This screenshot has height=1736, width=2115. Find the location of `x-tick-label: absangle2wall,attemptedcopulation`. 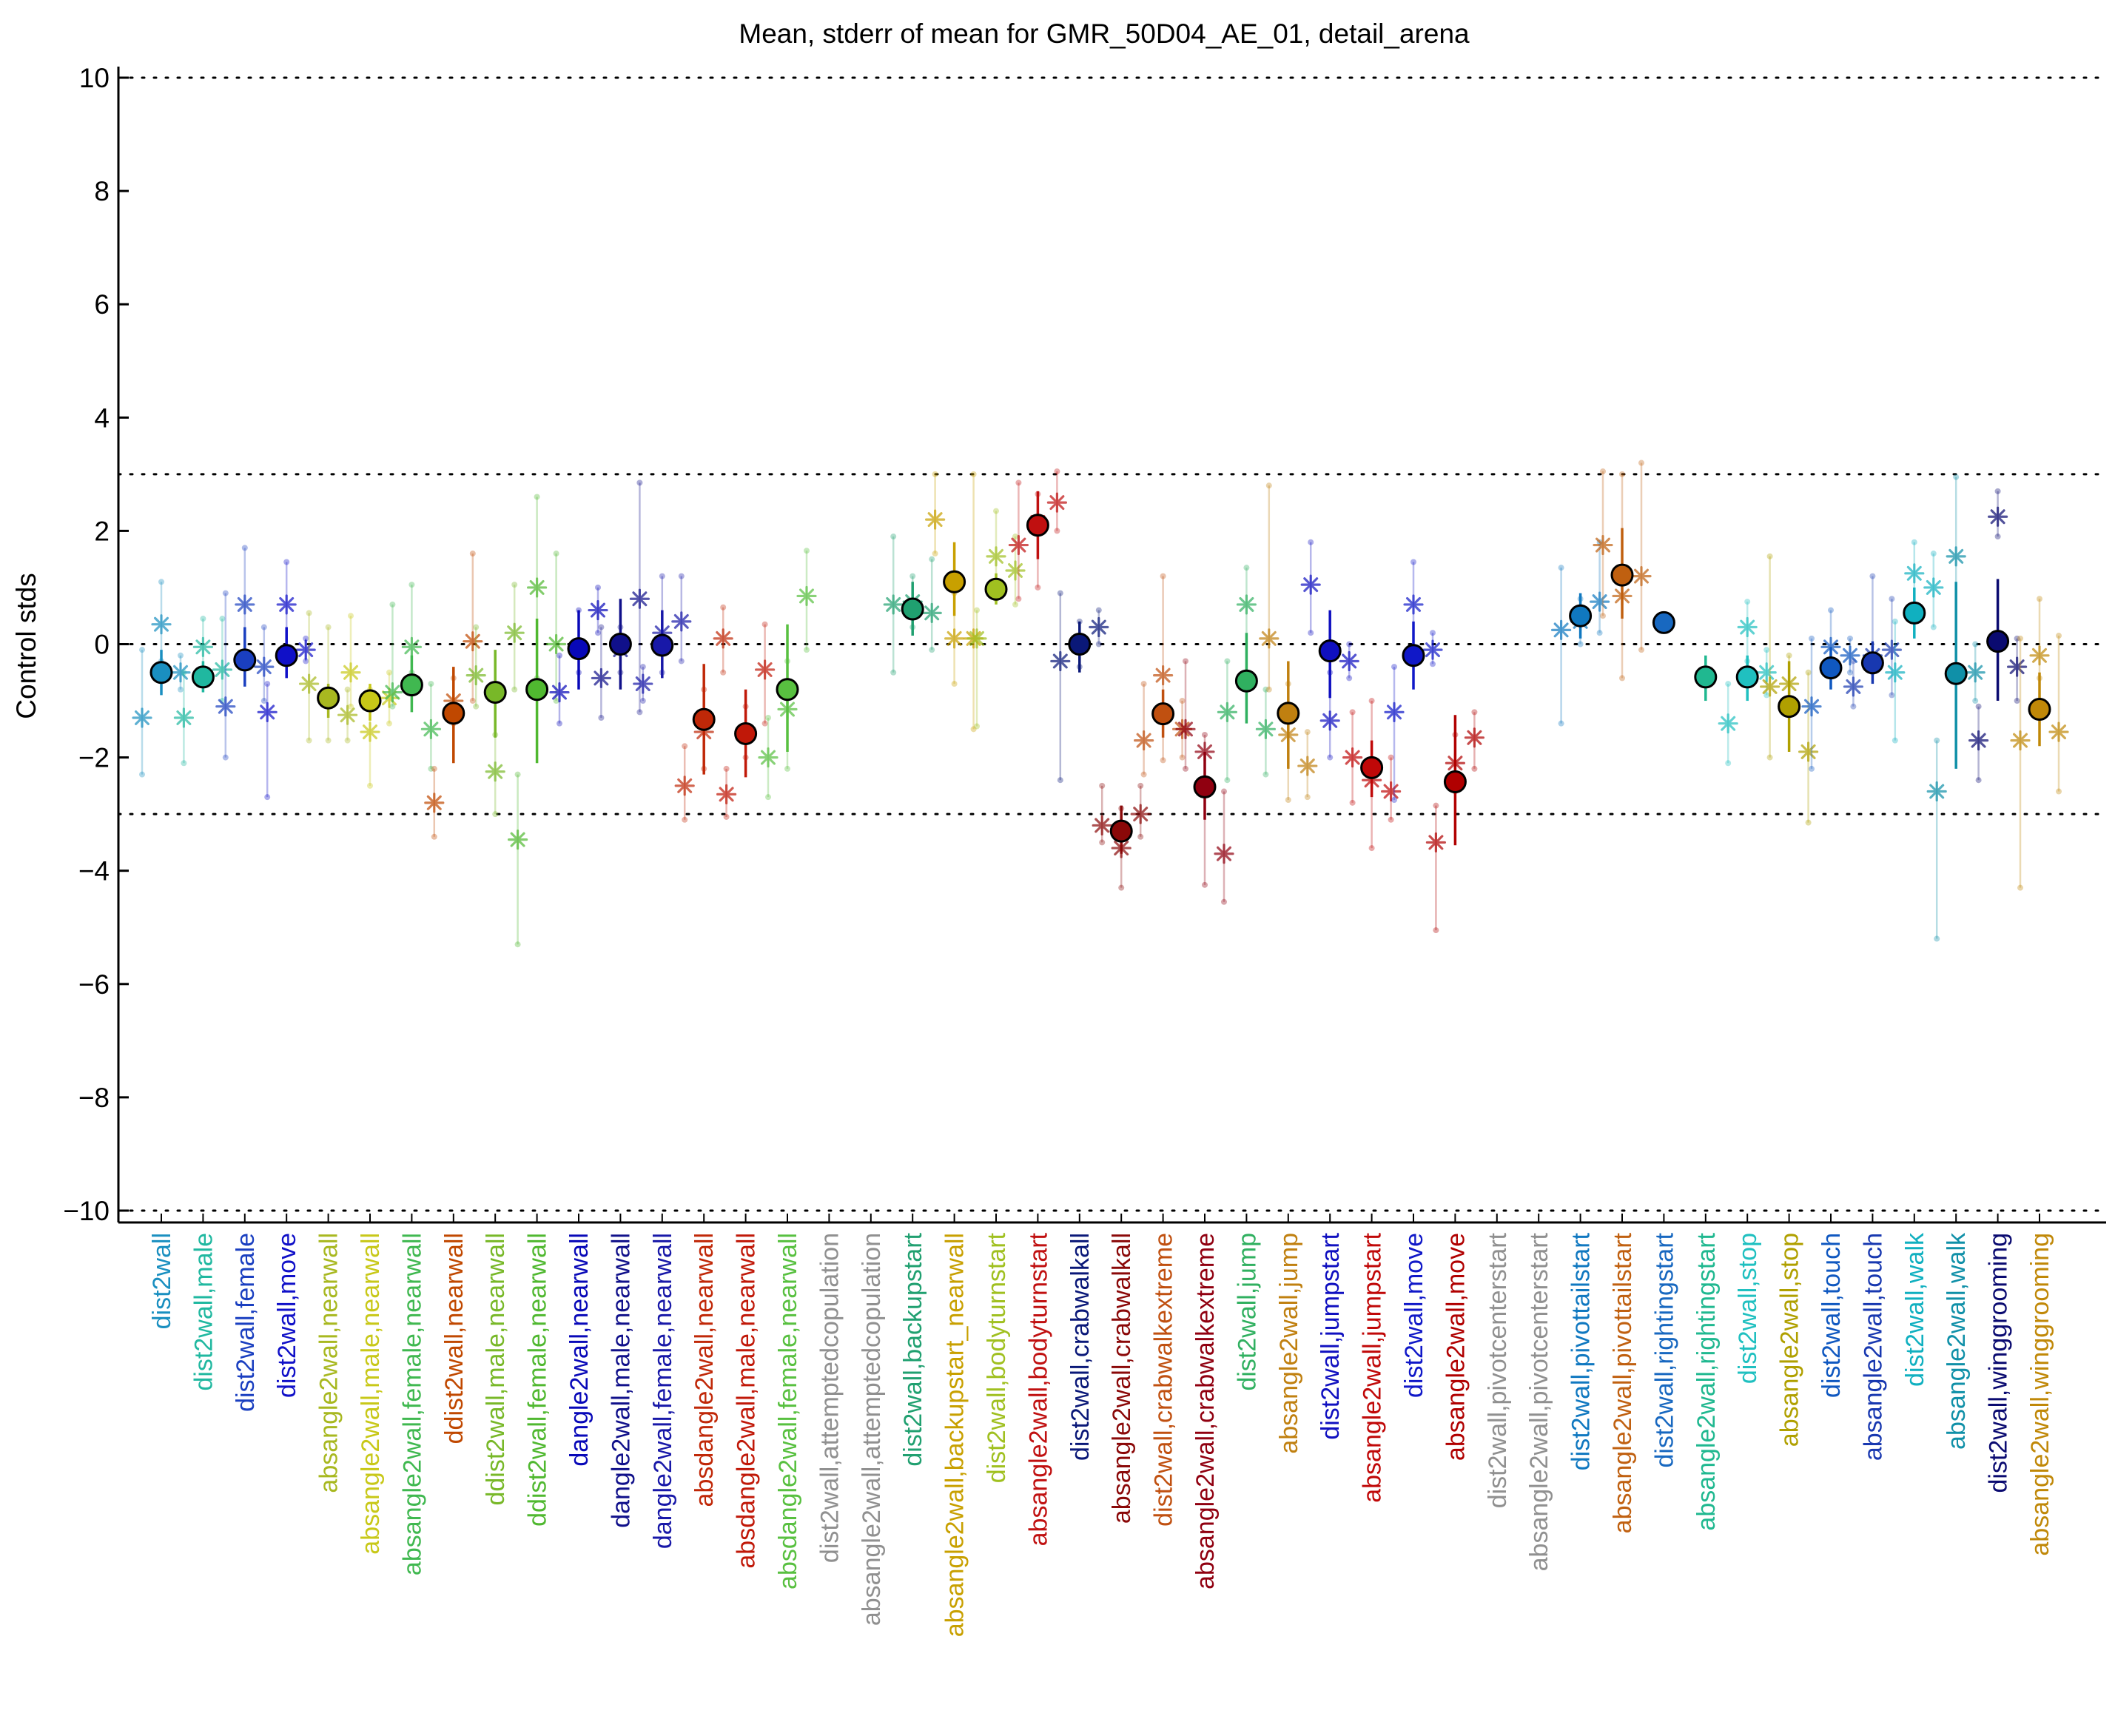

x-tick-label: absangle2wall,attemptedcopulation is located at coordinates (872, 1429).